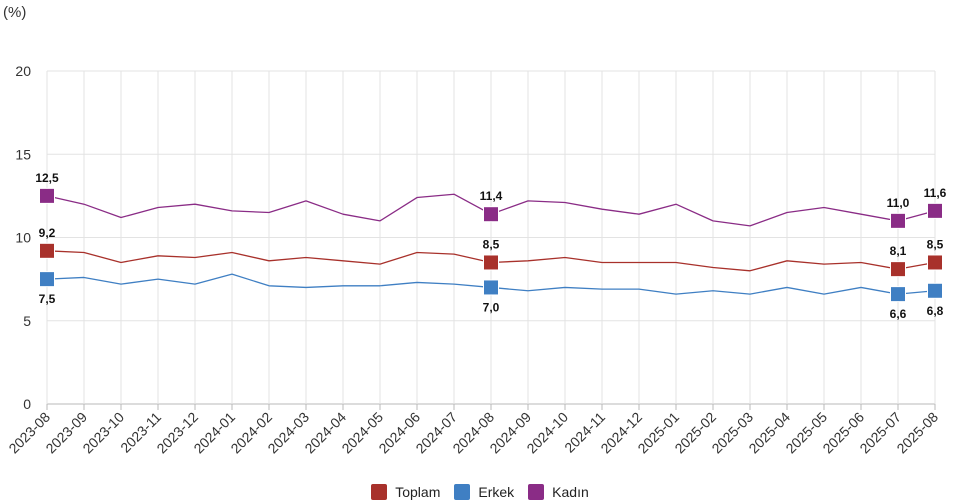 The width and height of the screenshot is (960, 503). What do you see at coordinates (14, 12) in the screenshot?
I see `y-unit-label: (%)` at bounding box center [14, 12].